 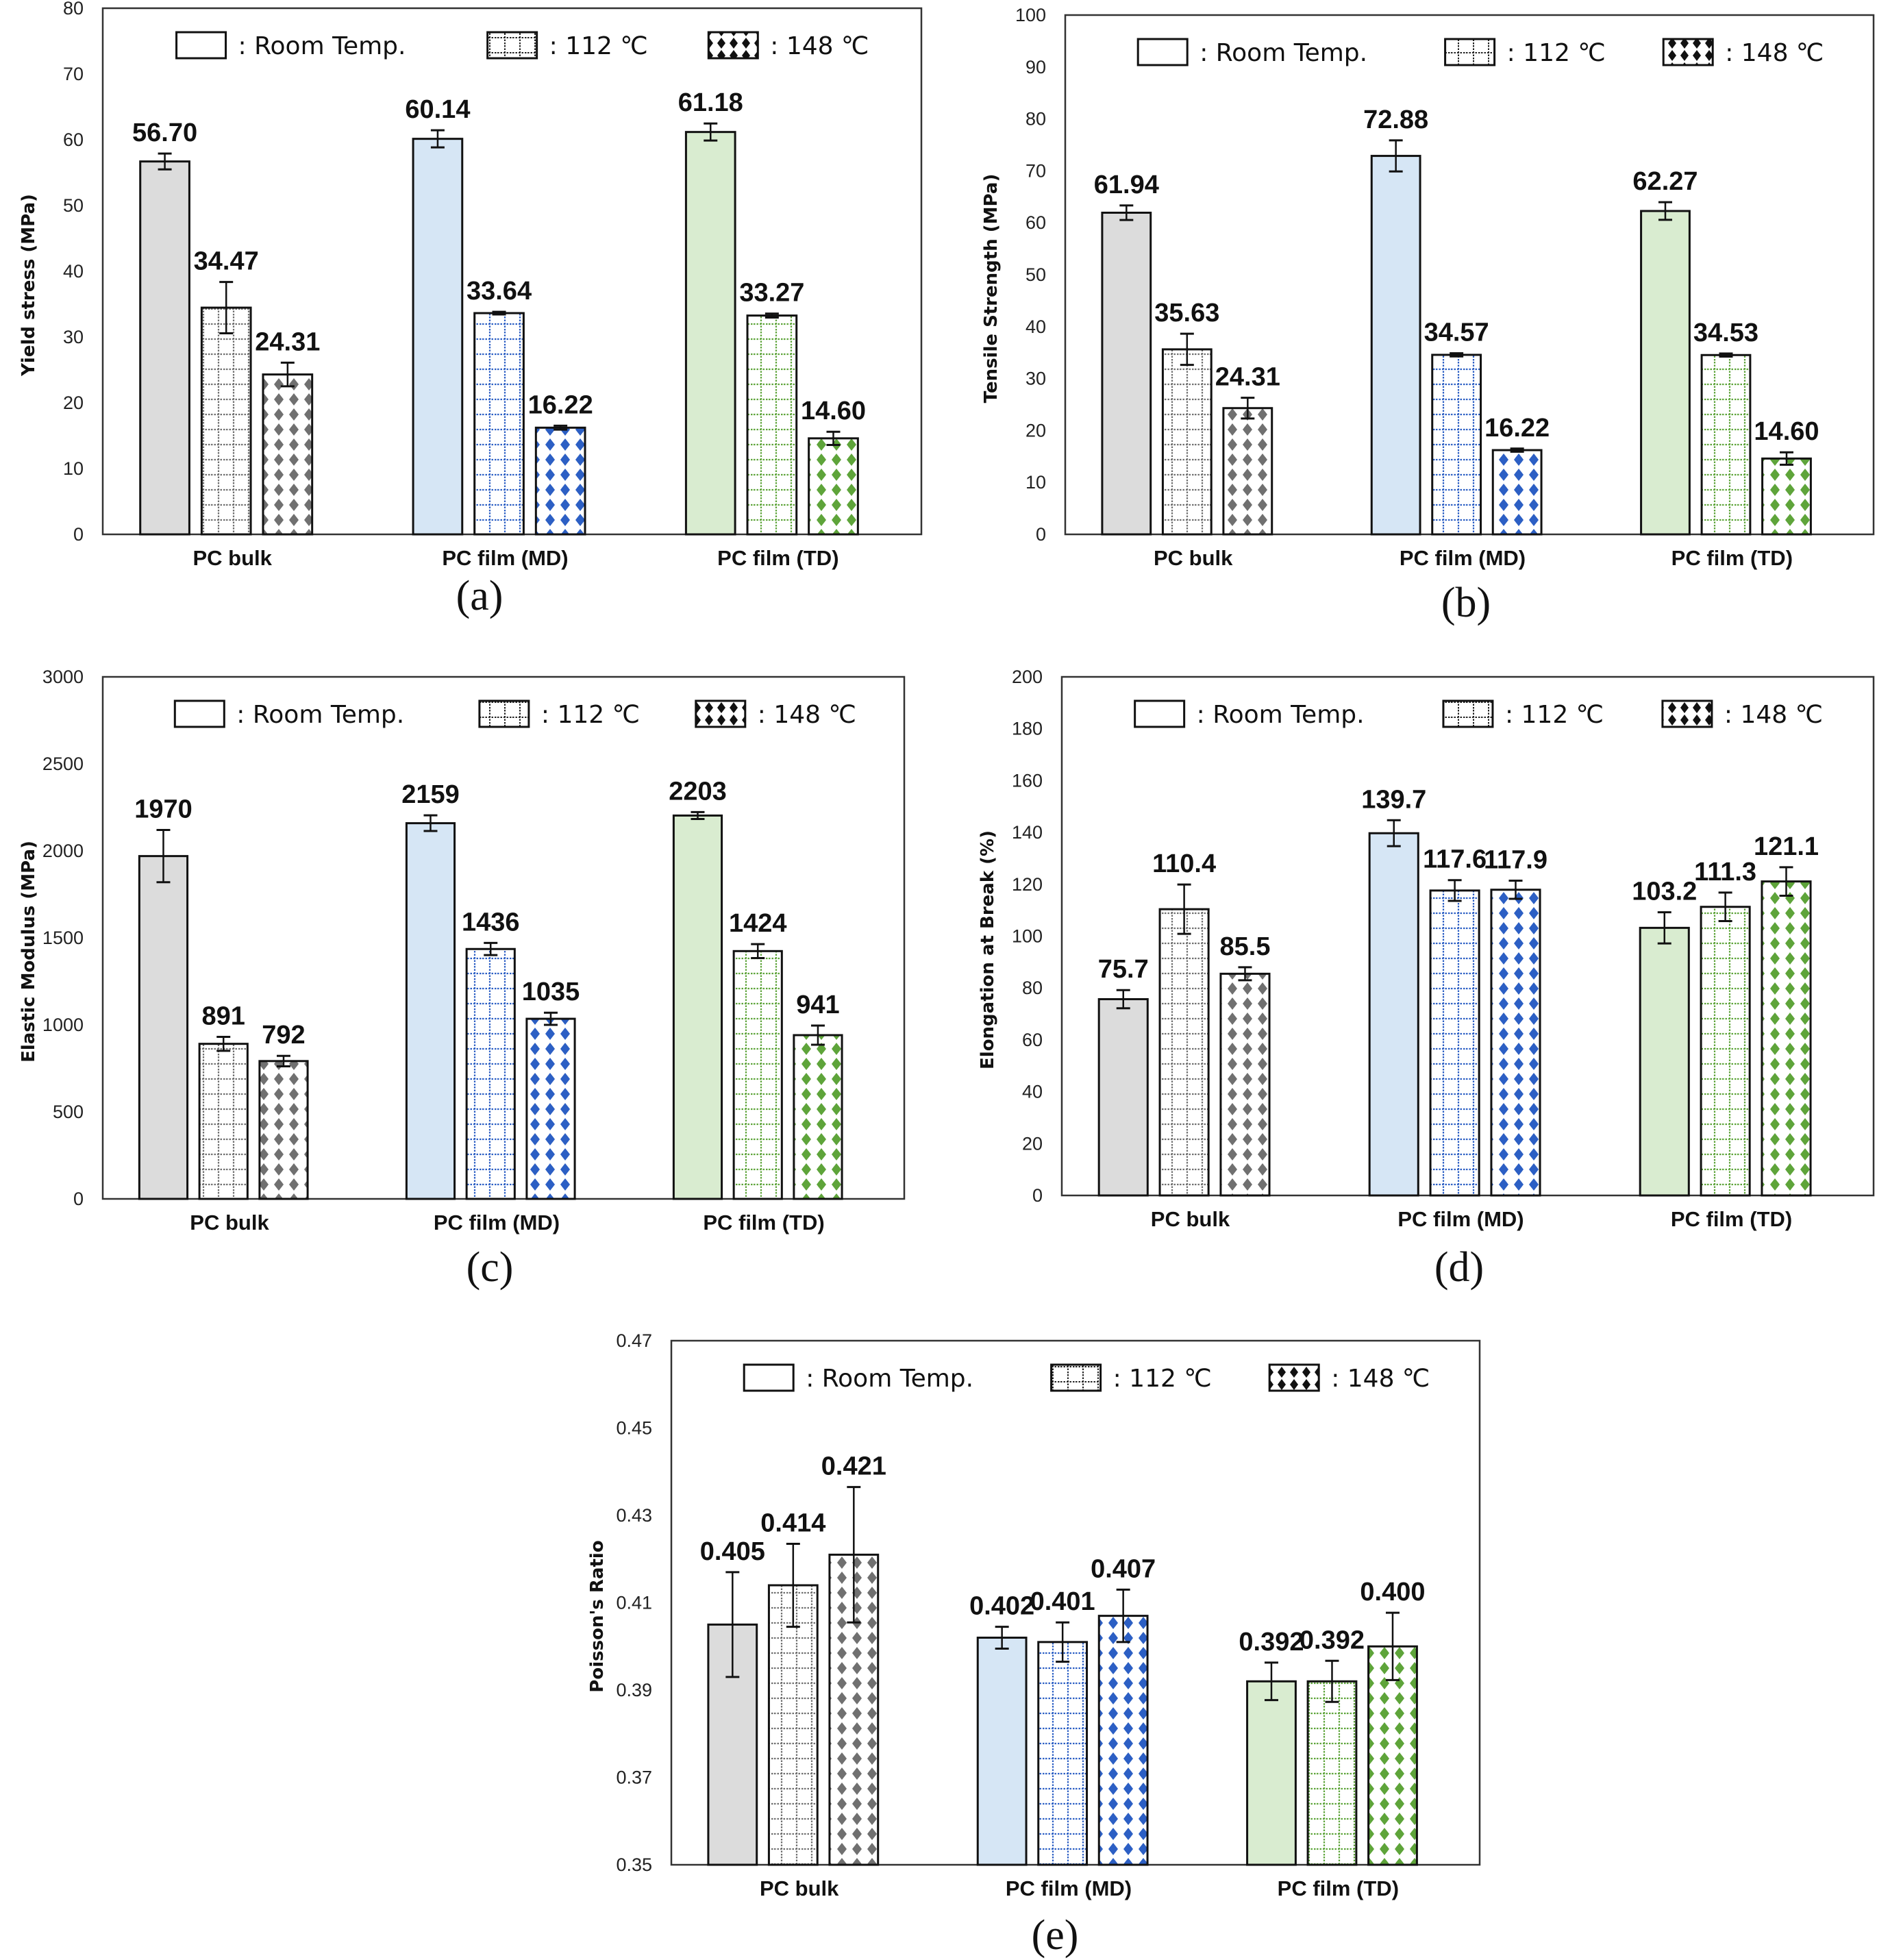 What do you see at coordinates (226, 261) in the screenshot?
I see `data-label: 34.47` at bounding box center [226, 261].